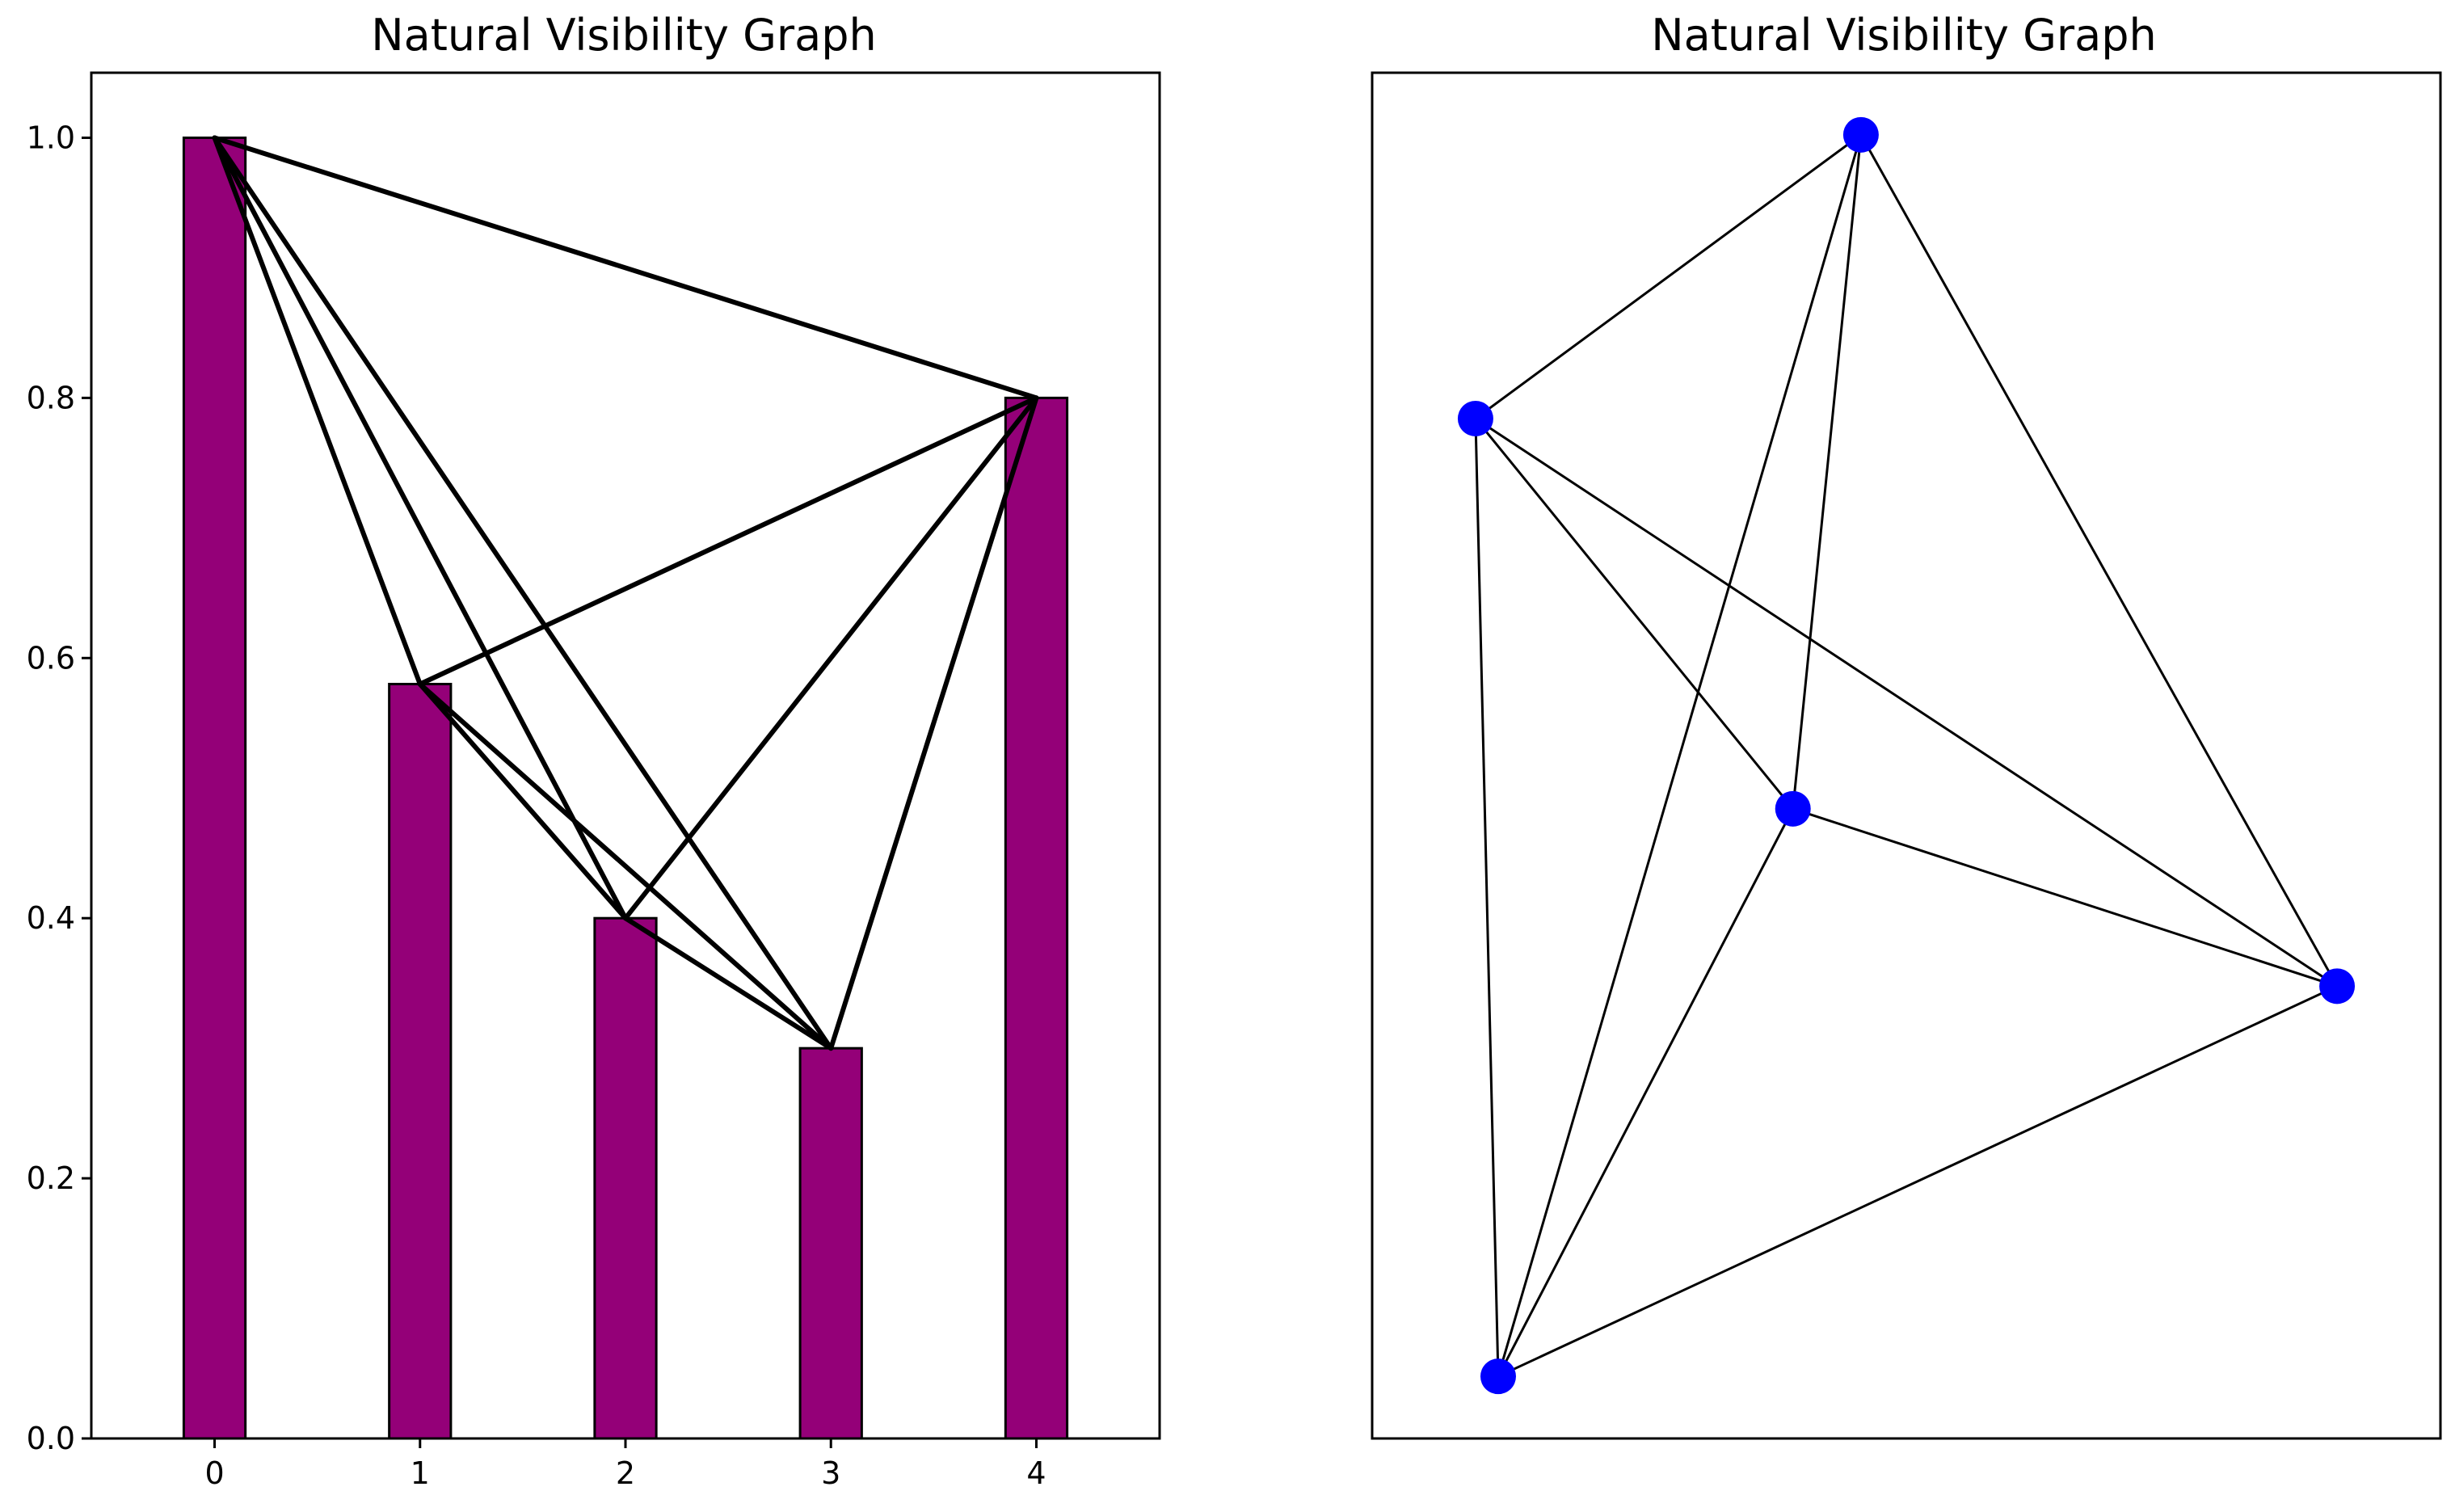 Image resolution: width=2455 pixels, height=1512 pixels. What do you see at coordinates (51, 137) in the screenshot?
I see `y-tick-label: 1.0` at bounding box center [51, 137].